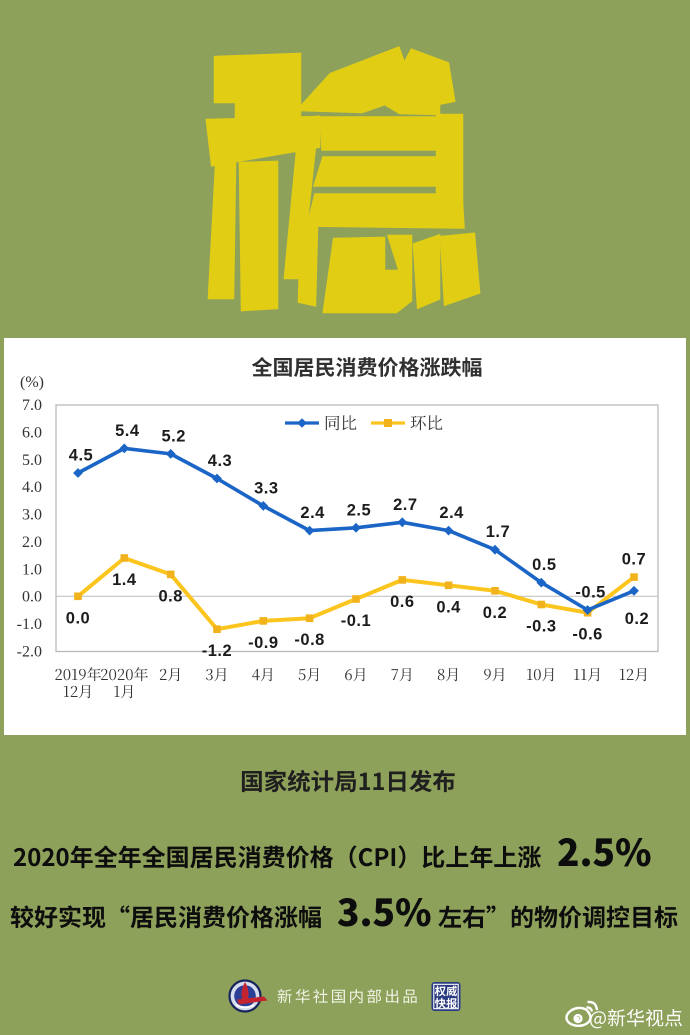 This screenshot has height=1035, width=690. What do you see at coordinates (173, 436) in the screenshot?
I see `svg-text: 5.2` at bounding box center [173, 436].